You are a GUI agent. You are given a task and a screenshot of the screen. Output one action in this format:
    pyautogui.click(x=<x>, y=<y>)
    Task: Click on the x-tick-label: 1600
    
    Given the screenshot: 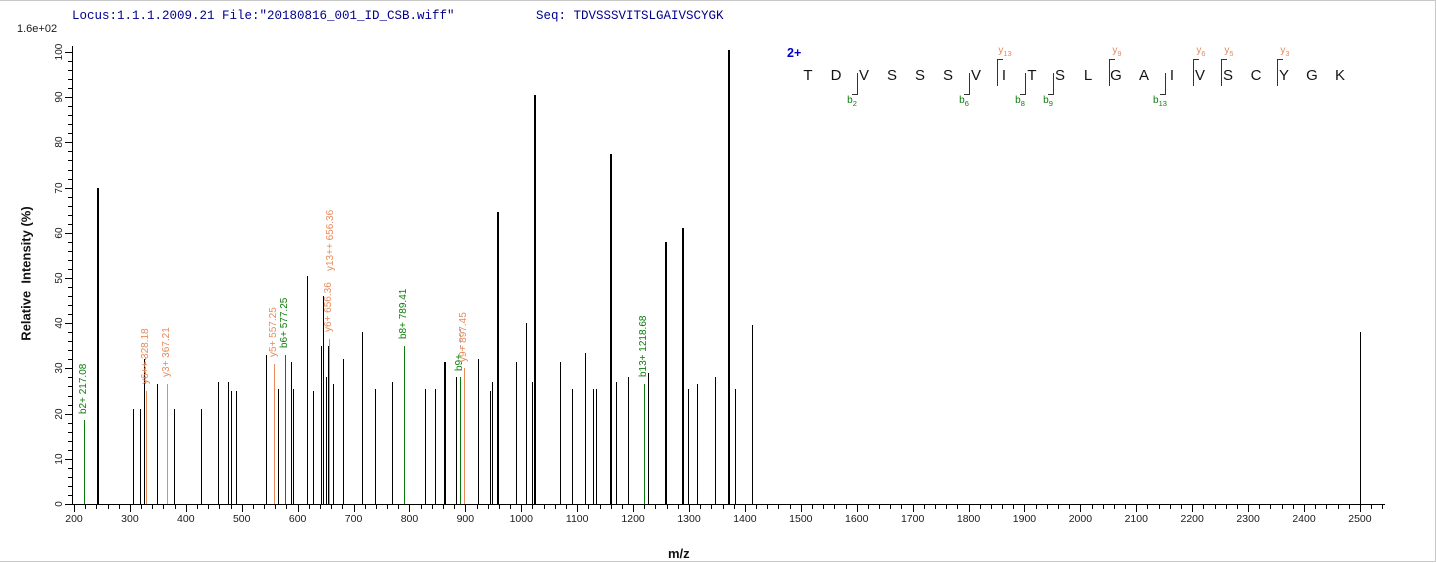 What is the action you would take?
    pyautogui.click(x=857, y=519)
    